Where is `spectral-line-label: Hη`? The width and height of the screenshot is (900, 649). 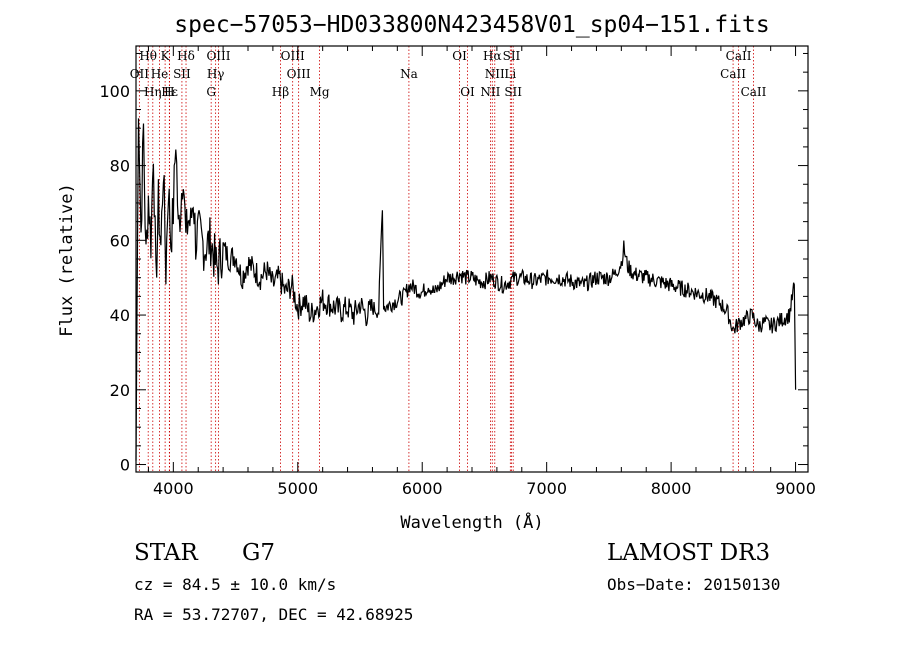
spectral-line-label: Hη is located at coordinates (153, 92).